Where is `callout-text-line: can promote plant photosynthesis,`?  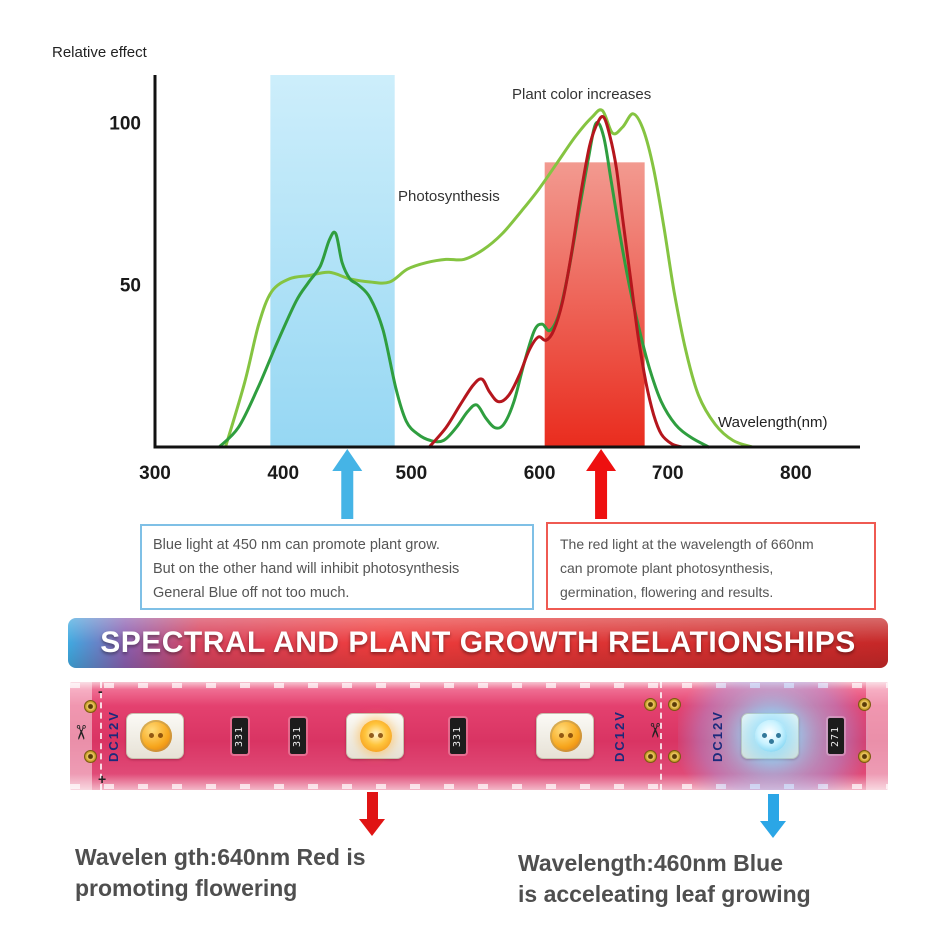
callout-text-line: can promote plant photosynthesis, is located at coordinates (667, 568).